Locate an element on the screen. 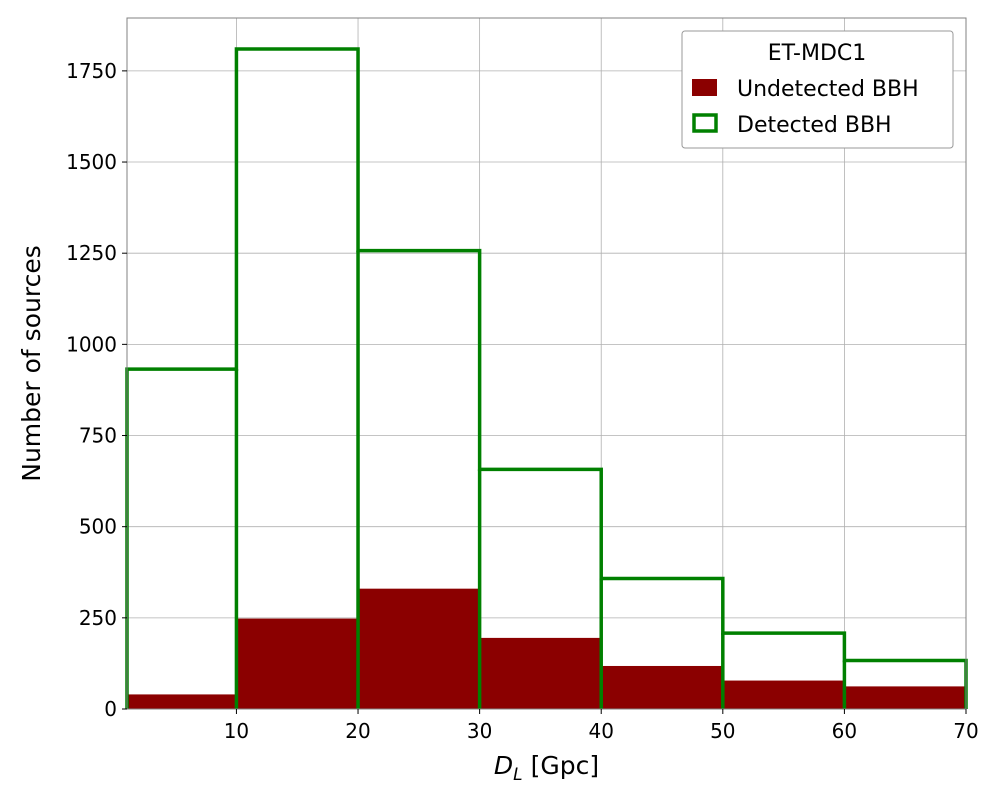  y-tick-label: 500 is located at coordinates (98, 527).